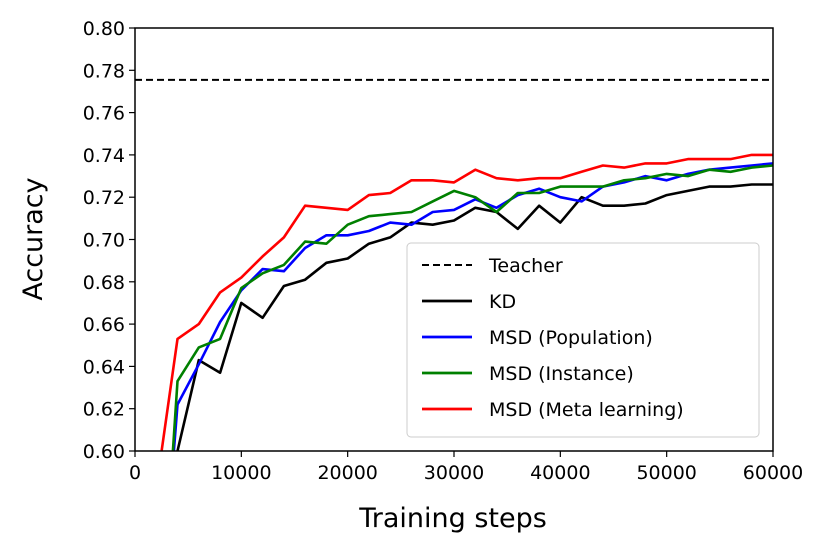 The image size is (831, 553). What do you see at coordinates (525, 266) in the screenshot?
I see `legend-label: Teacher` at bounding box center [525, 266].